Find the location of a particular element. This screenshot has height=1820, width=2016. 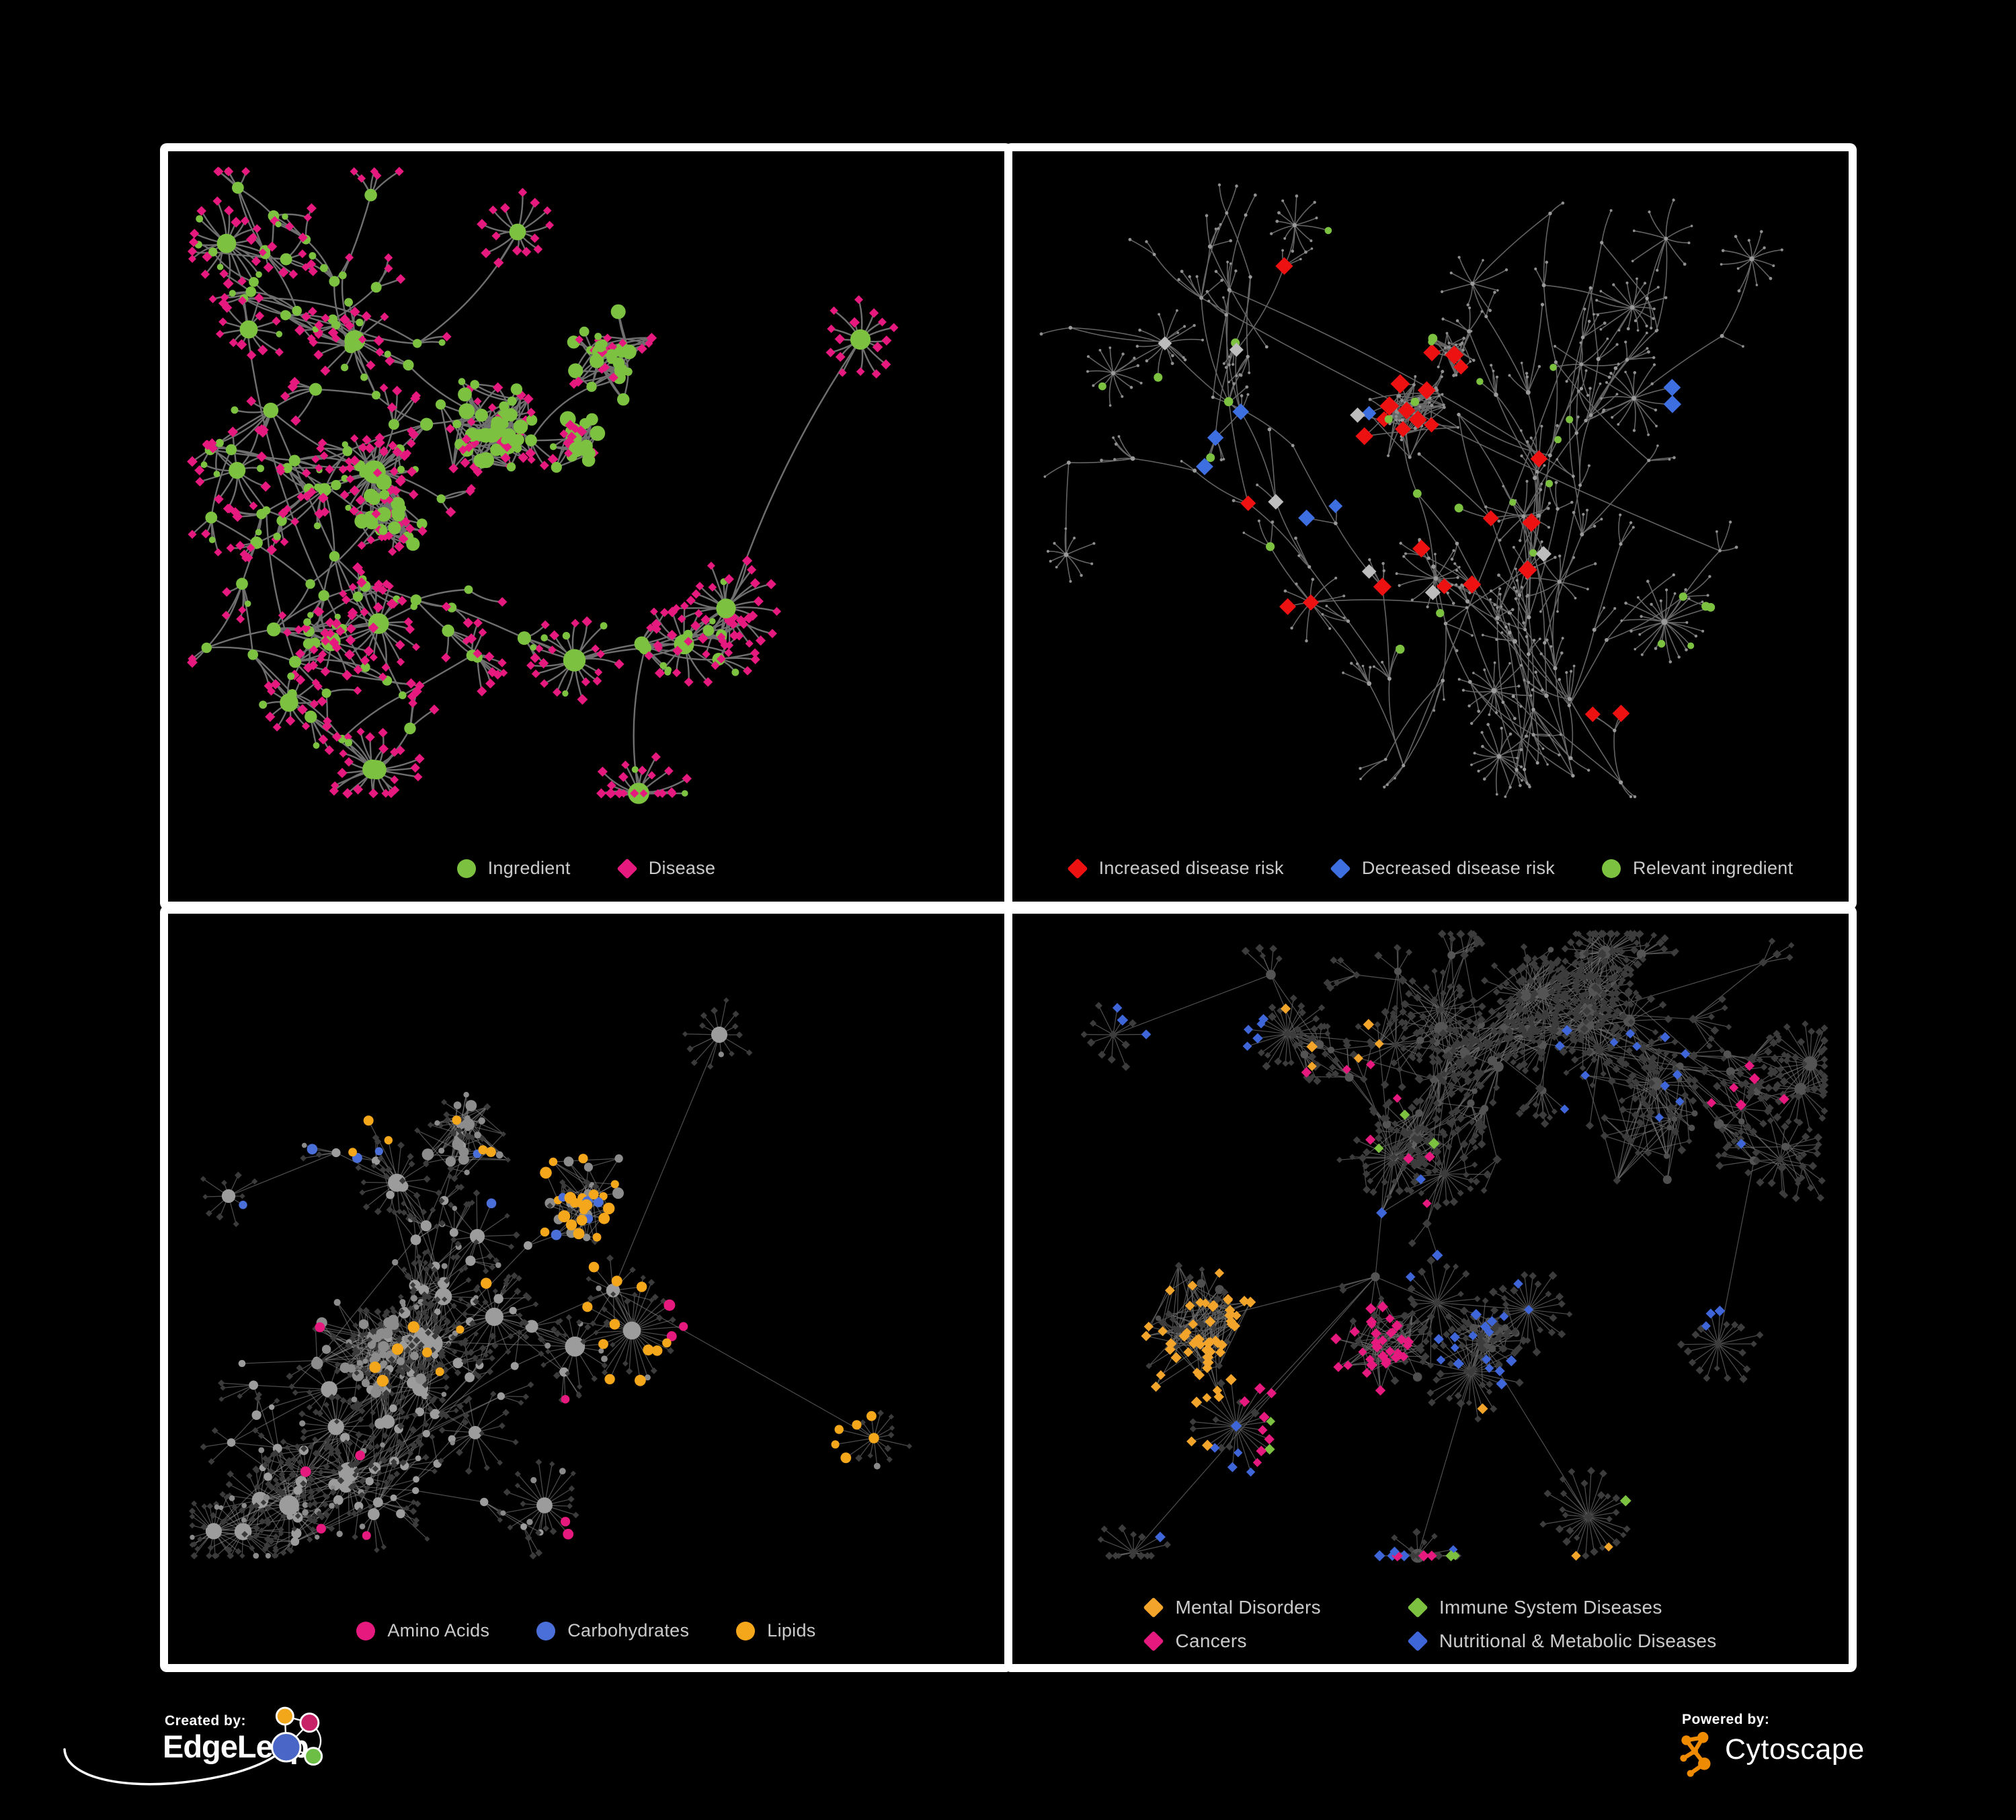

circle-mark-lipids is located at coordinates (746, 1630).